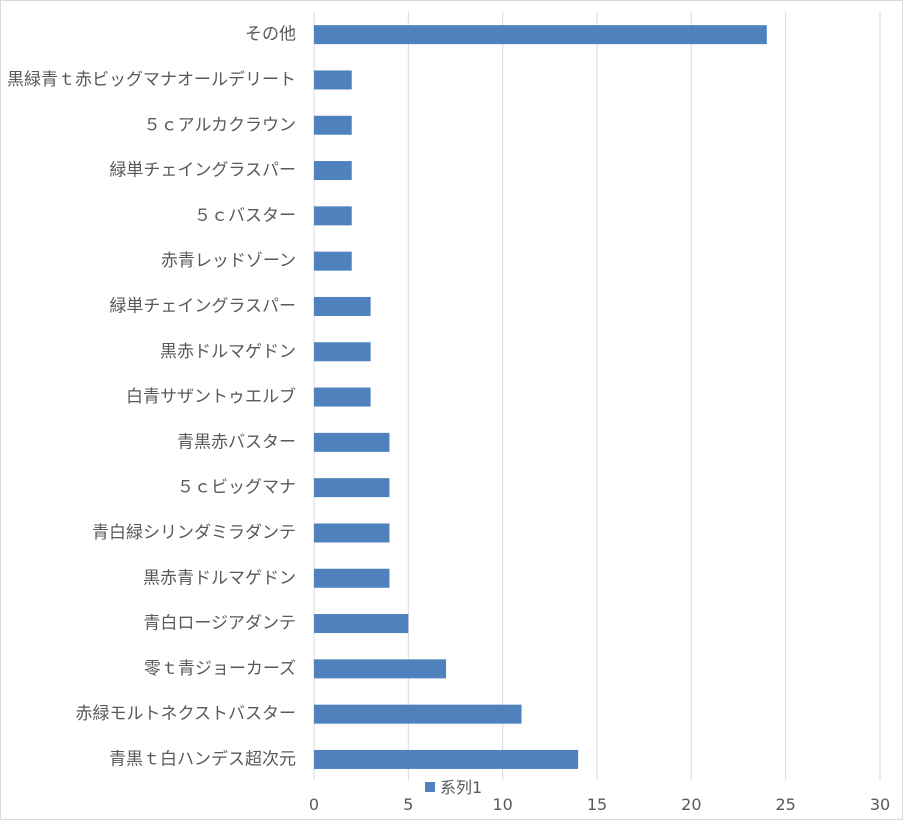 This screenshot has width=903, height=820. What do you see at coordinates (461, 787) in the screenshot?
I see `legend-label-series1: 系列1` at bounding box center [461, 787].